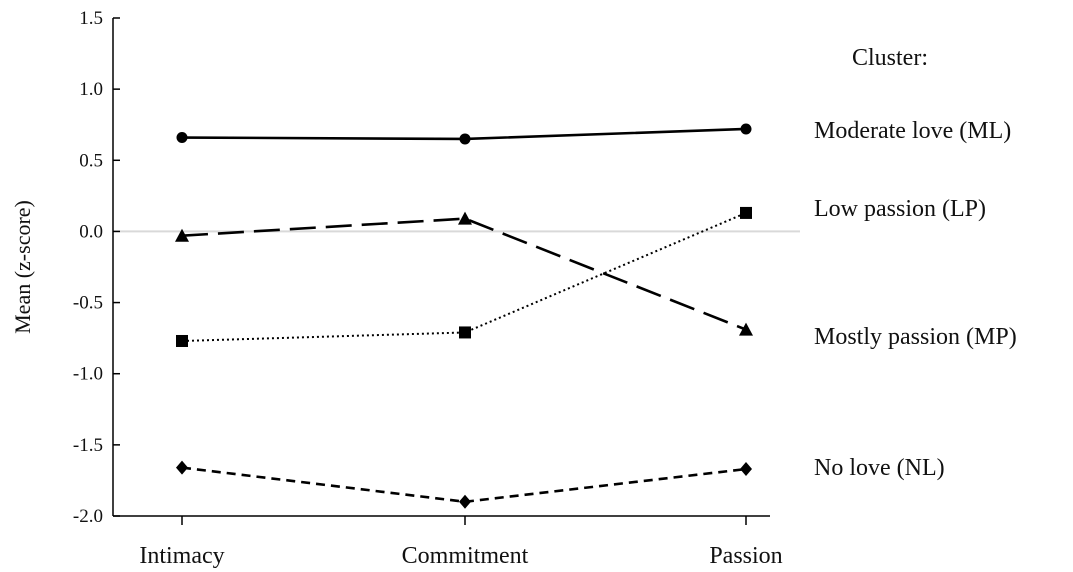 Image resolution: width=1073 pixels, height=572 pixels. What do you see at coordinates (890, 58) in the screenshot?
I see `legend-title: Cluster:` at bounding box center [890, 58].